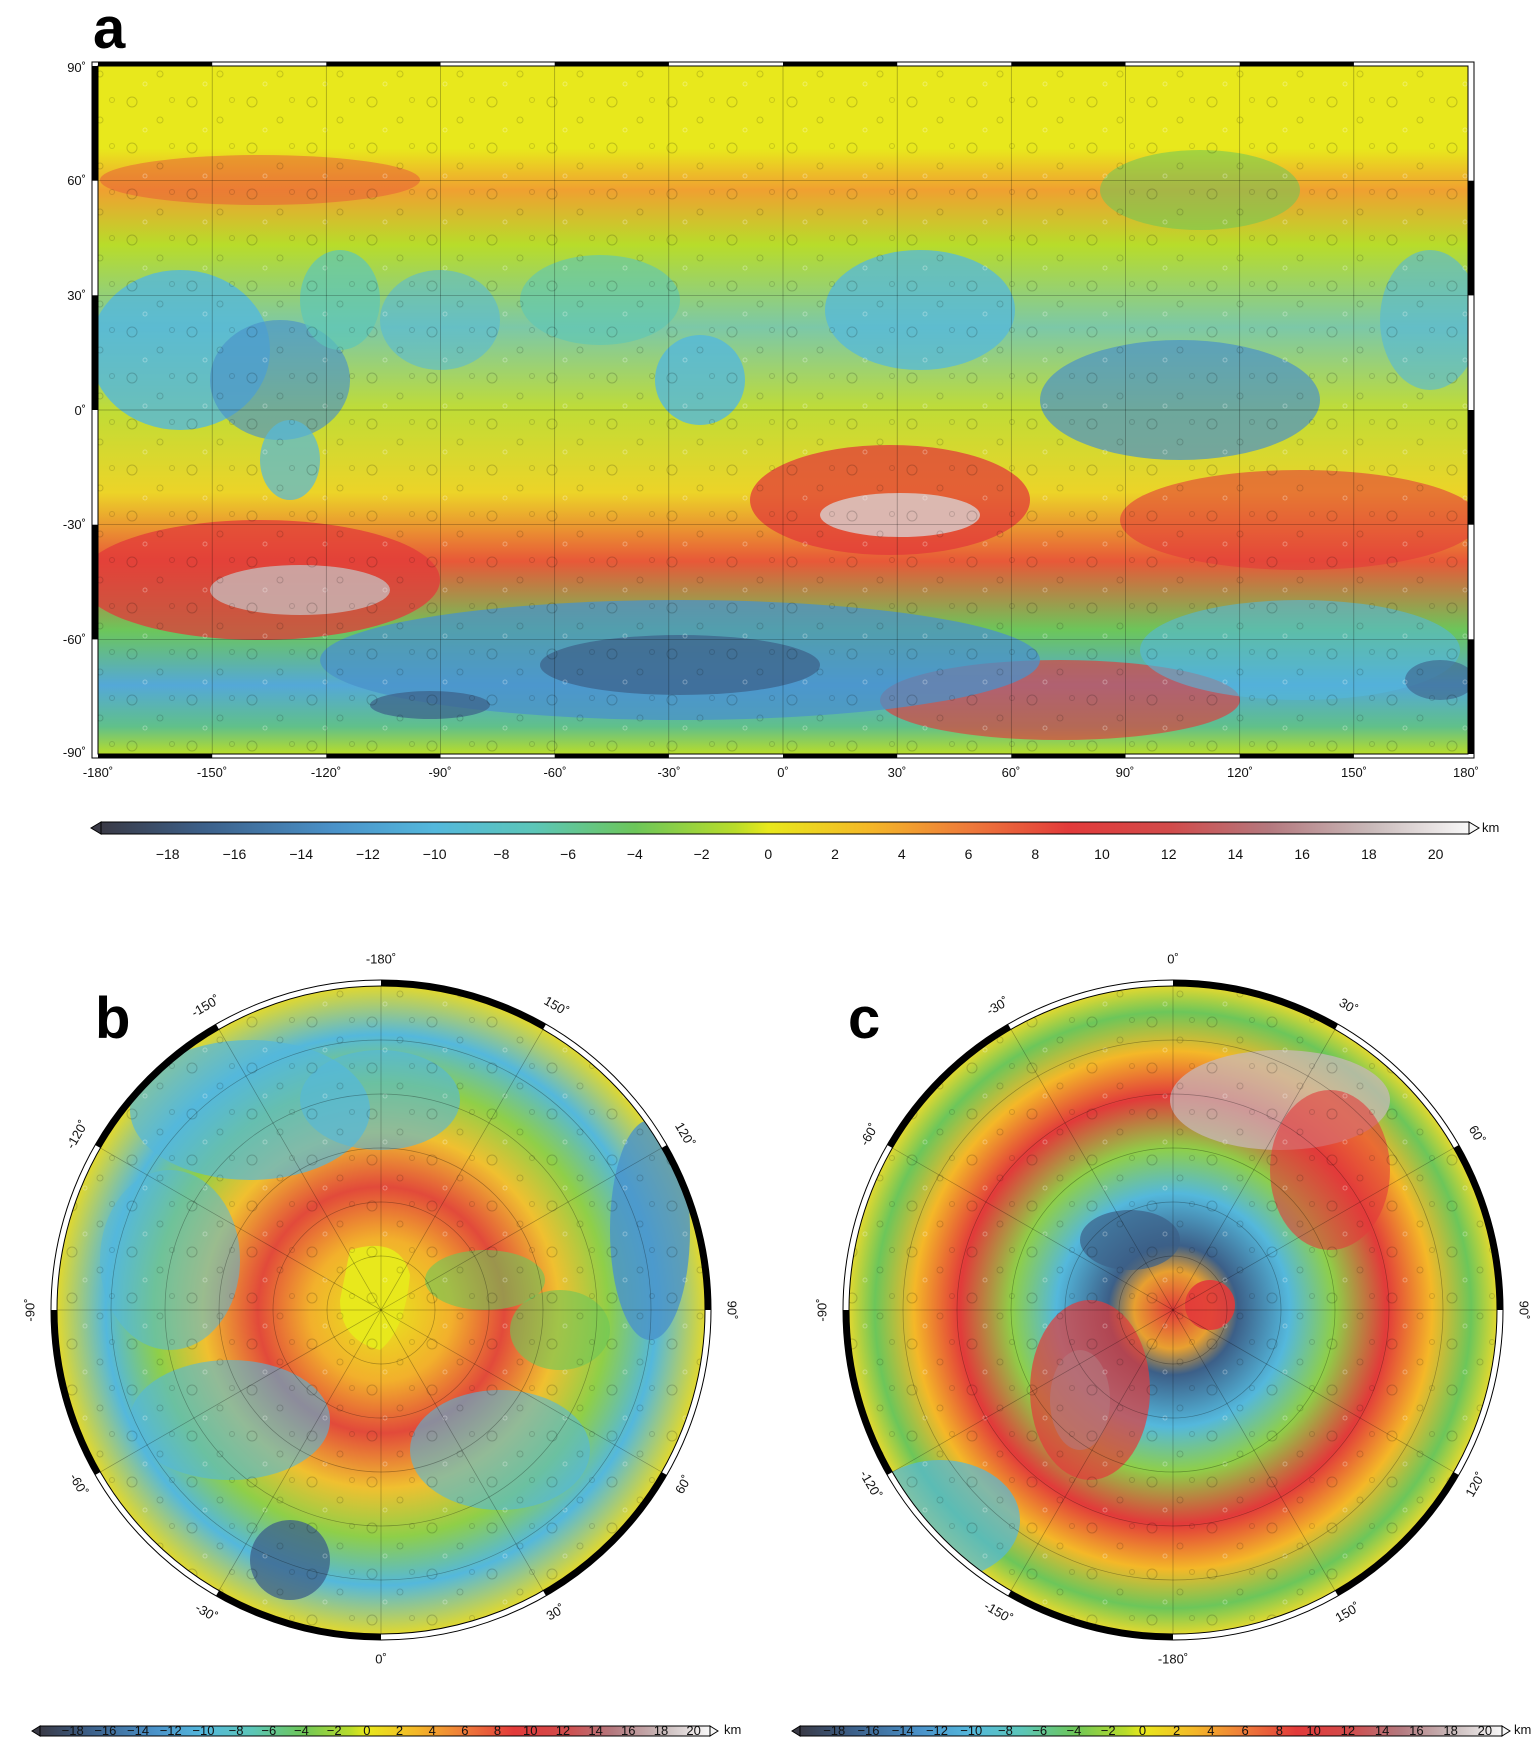  Describe the element at coordinates (76, 67) in the screenshot. I see `lat-label: 90˚` at that location.